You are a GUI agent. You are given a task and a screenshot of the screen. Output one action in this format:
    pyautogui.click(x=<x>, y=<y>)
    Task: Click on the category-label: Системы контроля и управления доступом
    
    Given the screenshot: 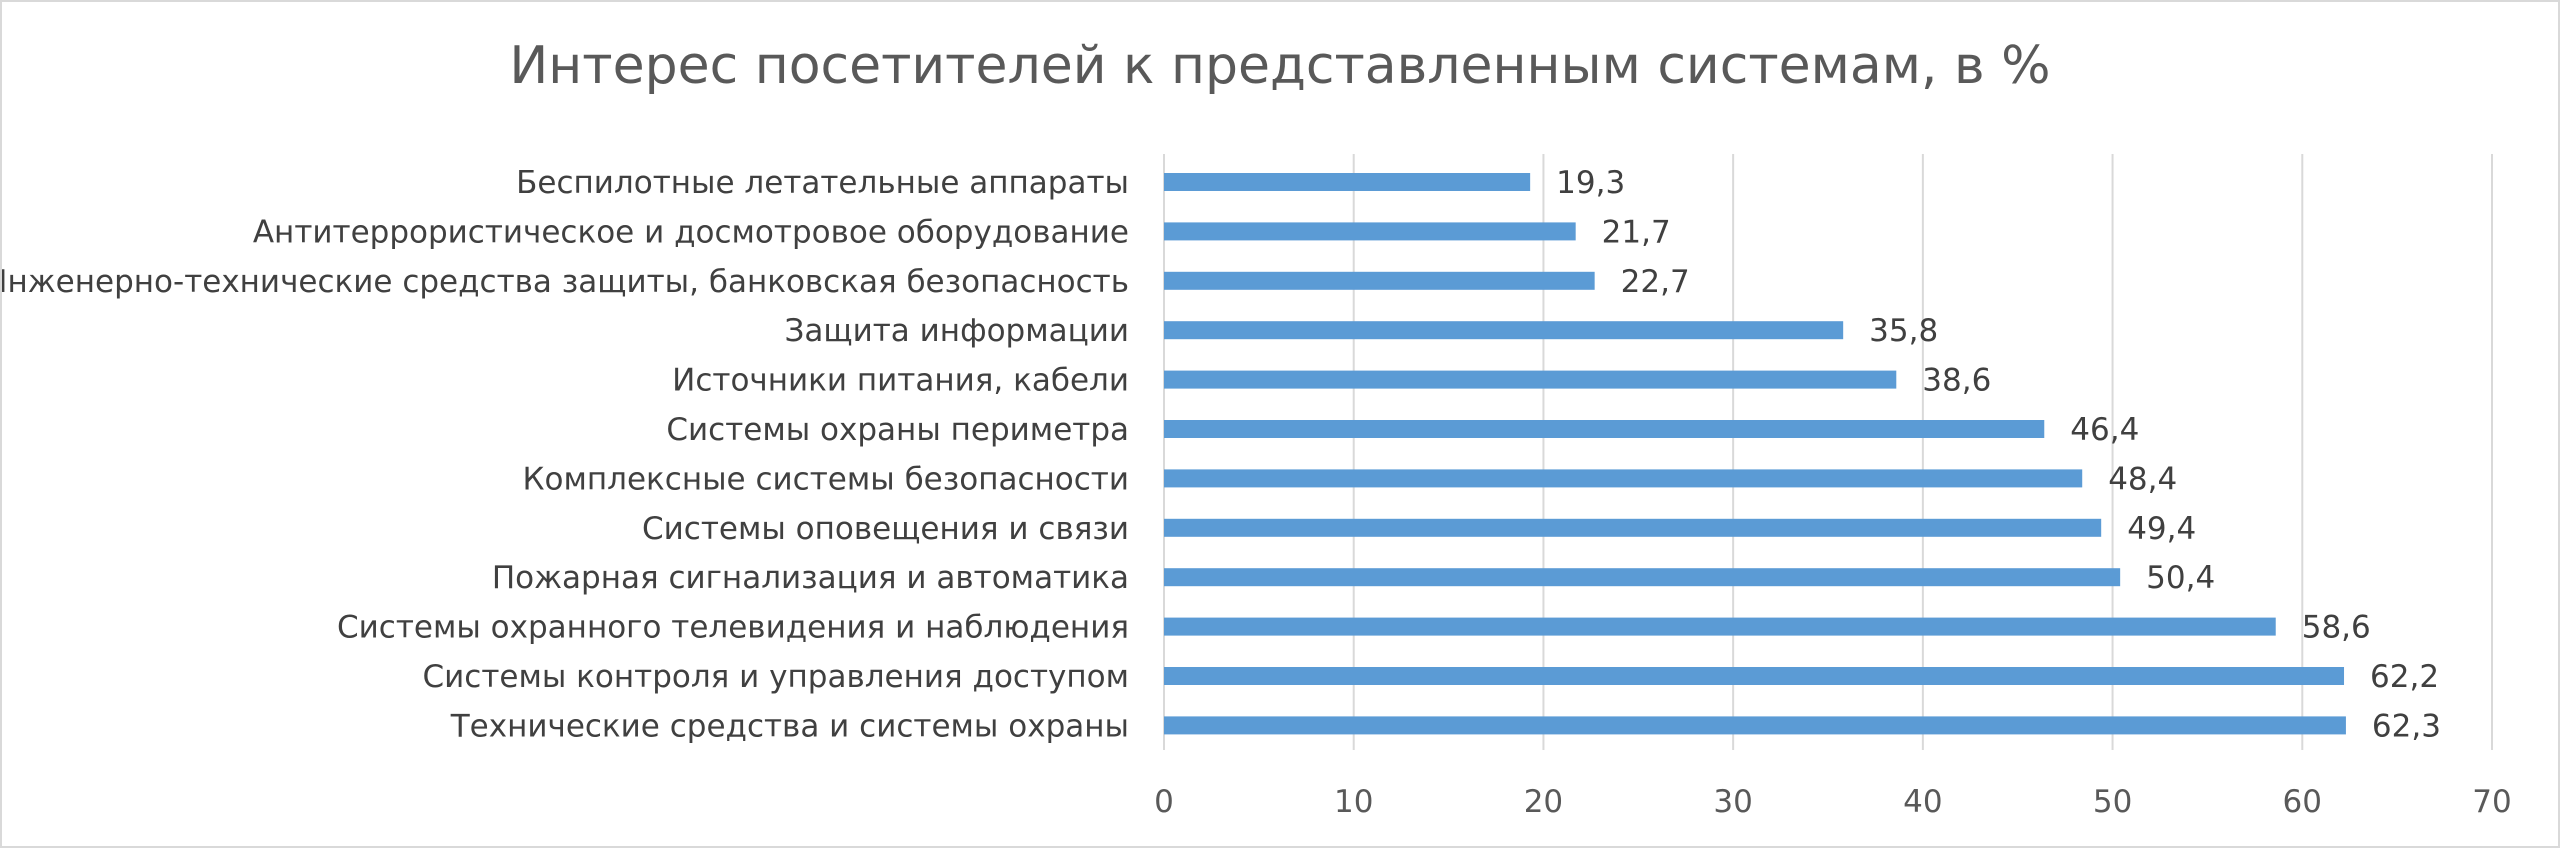 What is the action you would take?
    pyautogui.click(x=776, y=677)
    